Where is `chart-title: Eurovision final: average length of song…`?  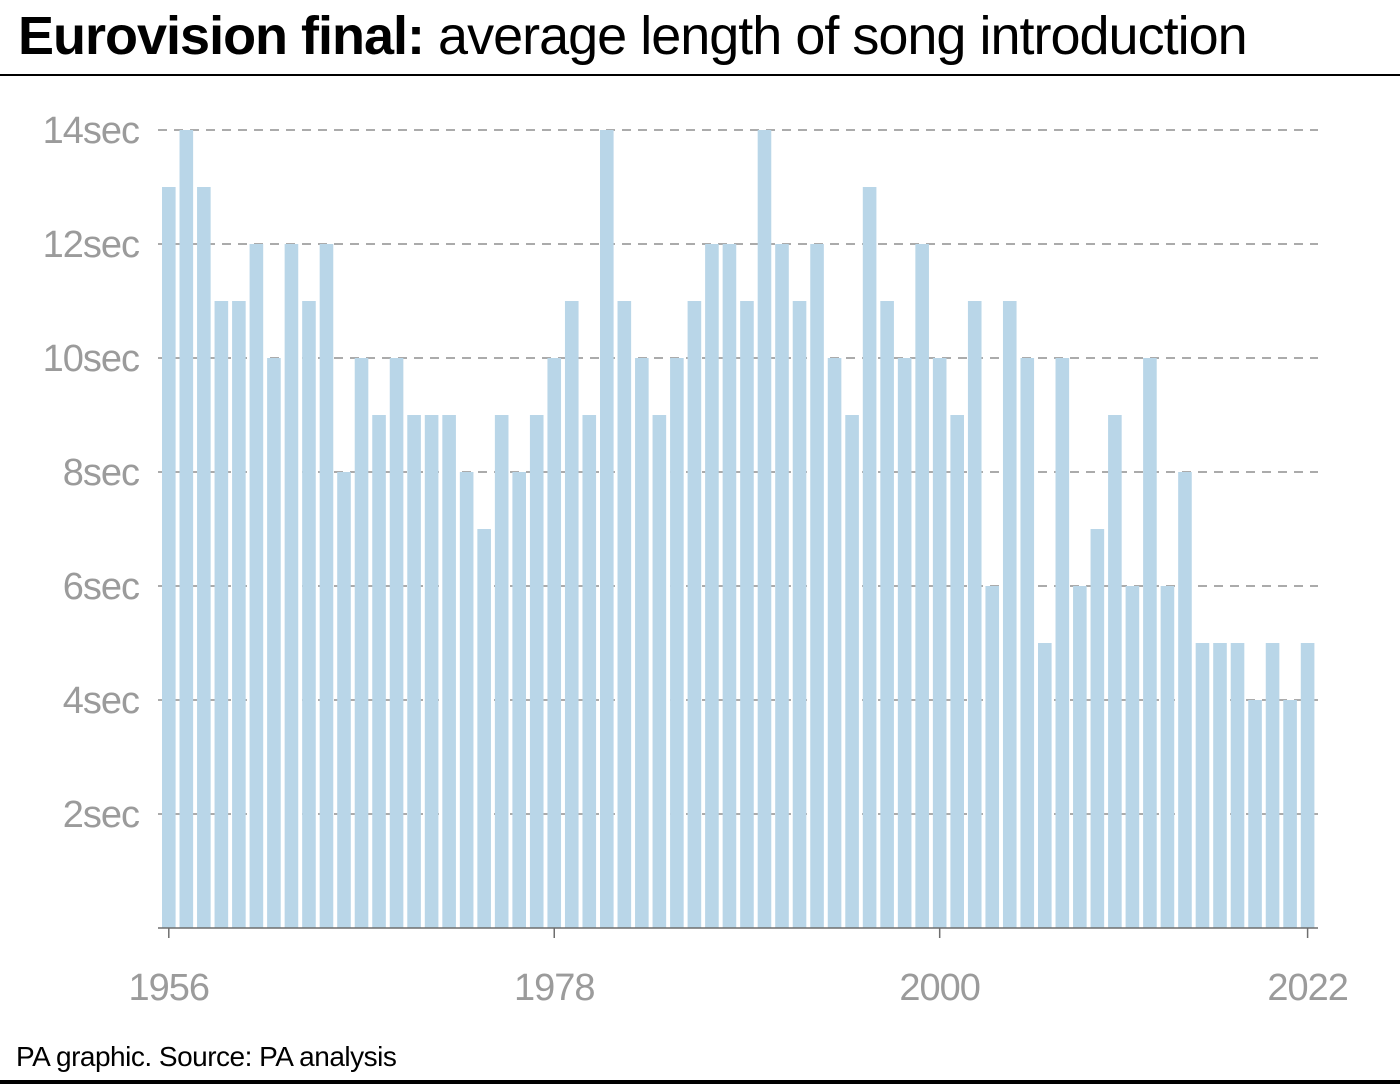
chart-title: Eurovision final: average length of song… is located at coordinates (633, 36).